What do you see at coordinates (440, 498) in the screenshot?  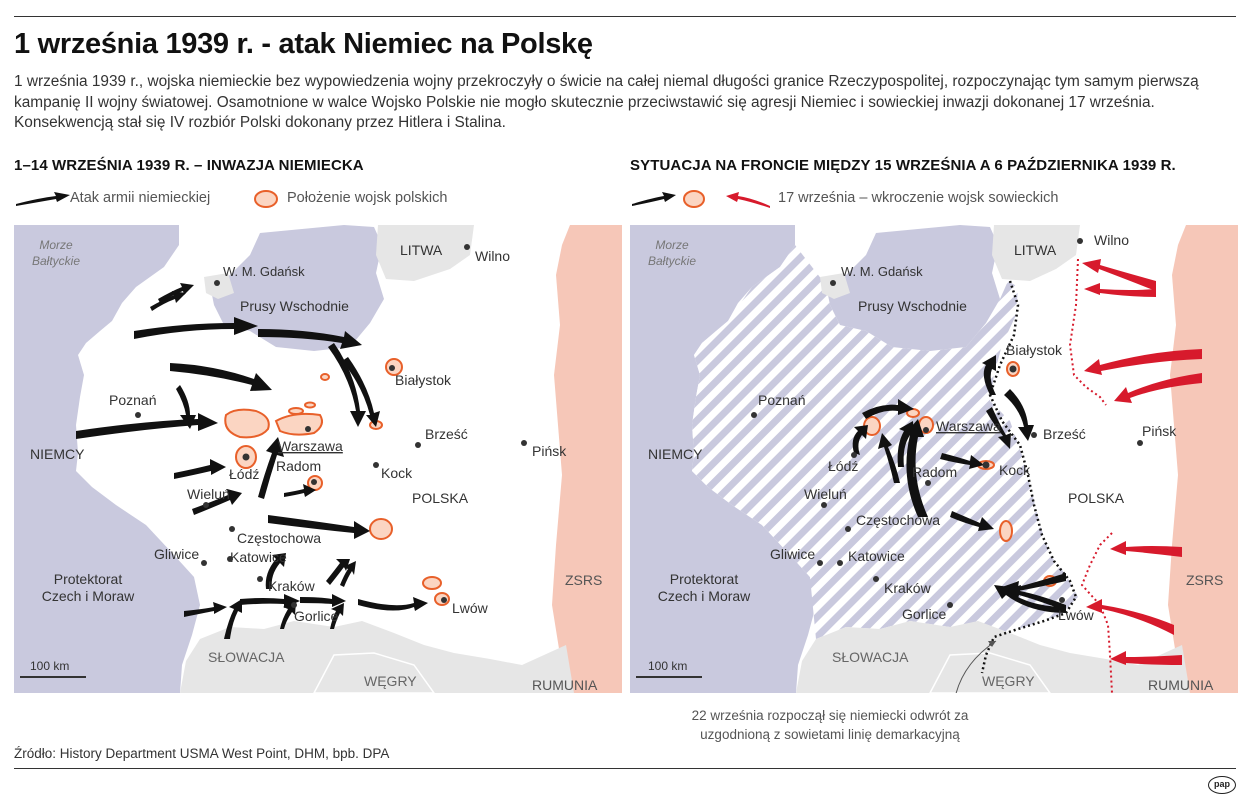 I see `polska-label: POLSKA` at bounding box center [440, 498].